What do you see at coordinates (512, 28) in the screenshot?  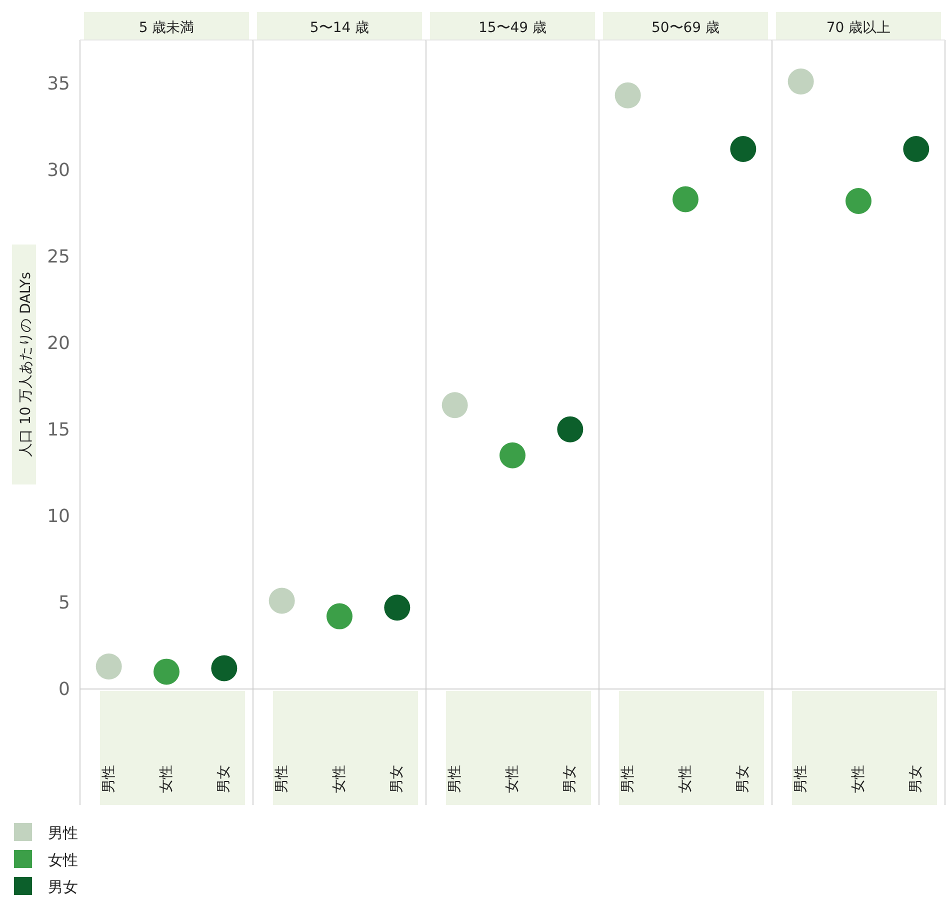 I see `chart-title: 15〜49 歳` at bounding box center [512, 28].